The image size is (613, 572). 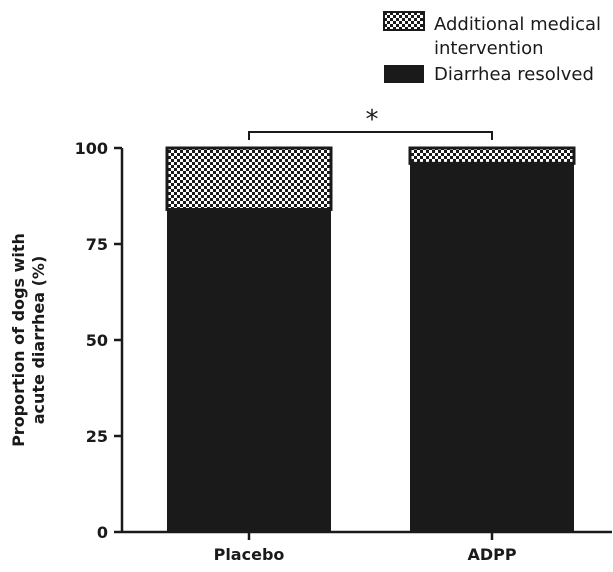 What do you see at coordinates (517, 24) in the screenshot?
I see `legend-label-additional-intervention-line1: Additional medical` at bounding box center [517, 24].